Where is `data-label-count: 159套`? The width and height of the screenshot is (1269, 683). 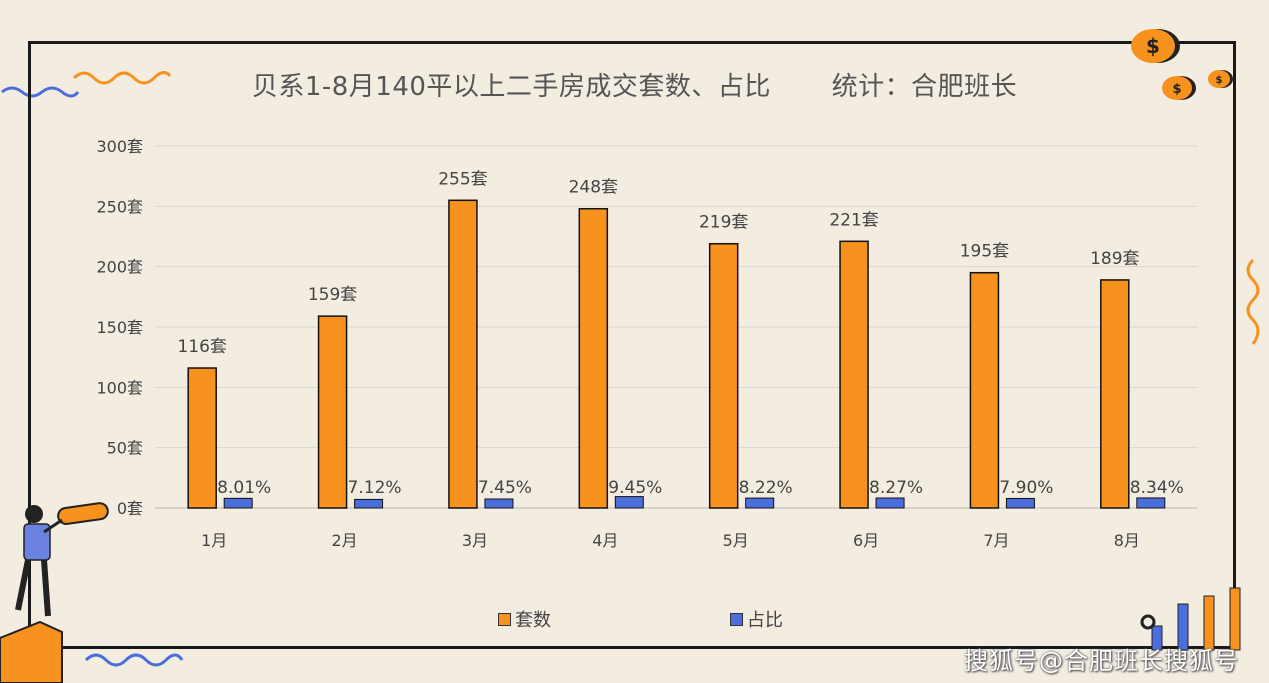
data-label-count: 159套 is located at coordinates (332, 295).